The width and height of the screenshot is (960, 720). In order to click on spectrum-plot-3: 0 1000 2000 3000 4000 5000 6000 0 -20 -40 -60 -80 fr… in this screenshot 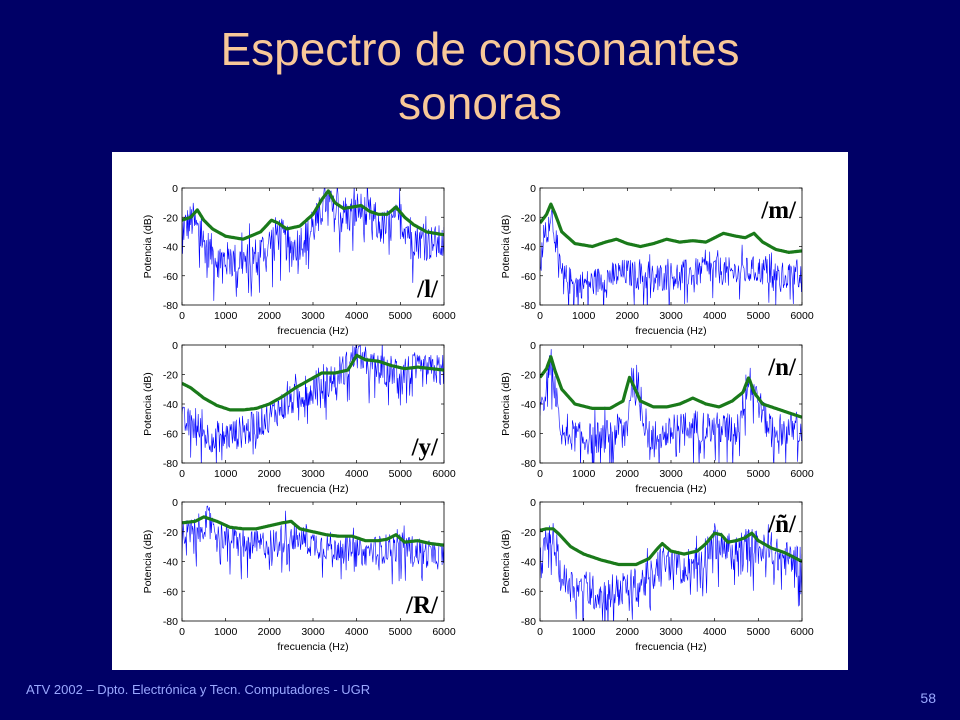, I will do `click(299, 417)`.